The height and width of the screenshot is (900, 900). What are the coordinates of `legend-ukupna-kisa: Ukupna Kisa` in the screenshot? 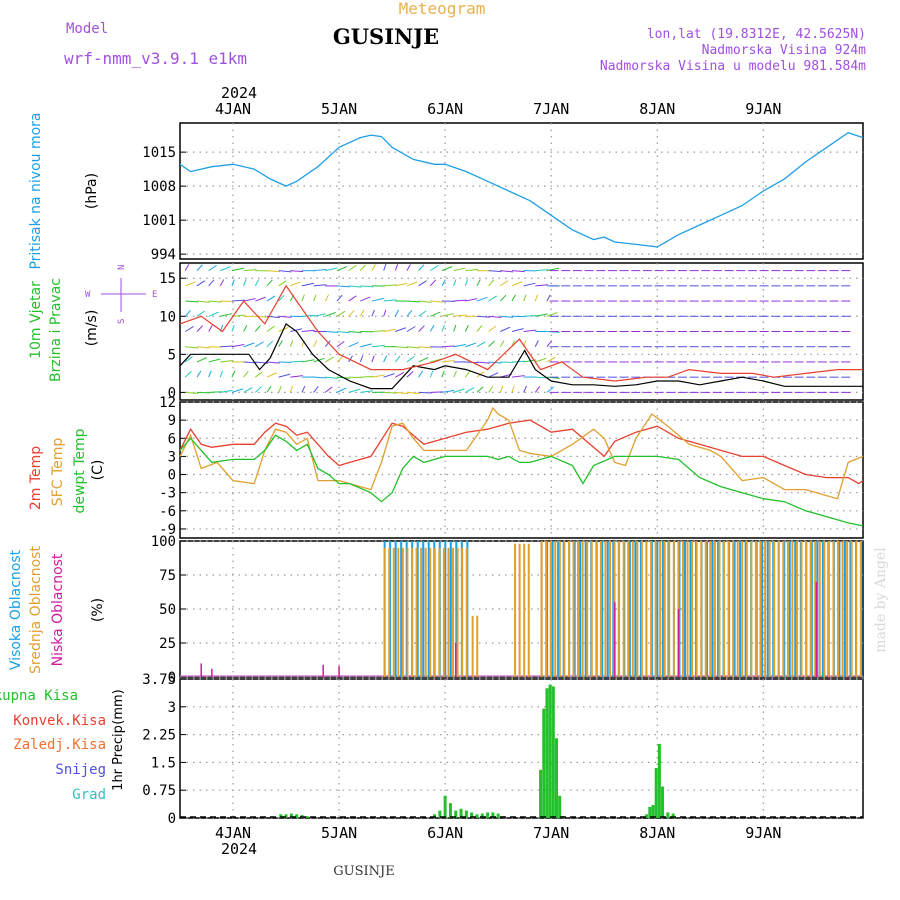 It's located at (39, 696).